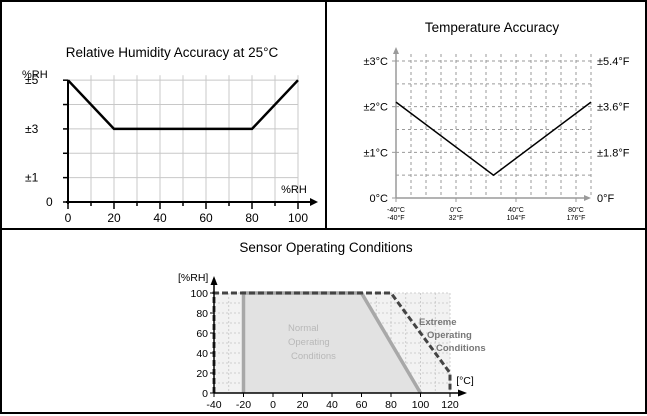 This screenshot has height=416, width=647. What do you see at coordinates (516, 218) in the screenshot?
I see `x-tick-label-fahrenheit: 104°F` at bounding box center [516, 218].